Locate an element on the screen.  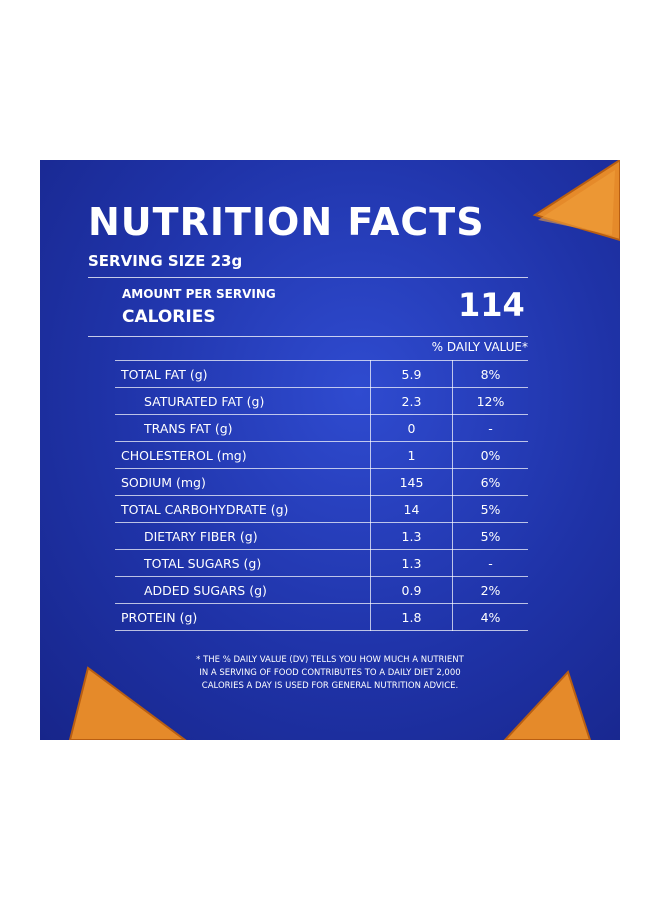
nutrient-row: DIETARY FIBER (g) 1.3 5% is located at coordinates (321, 536).